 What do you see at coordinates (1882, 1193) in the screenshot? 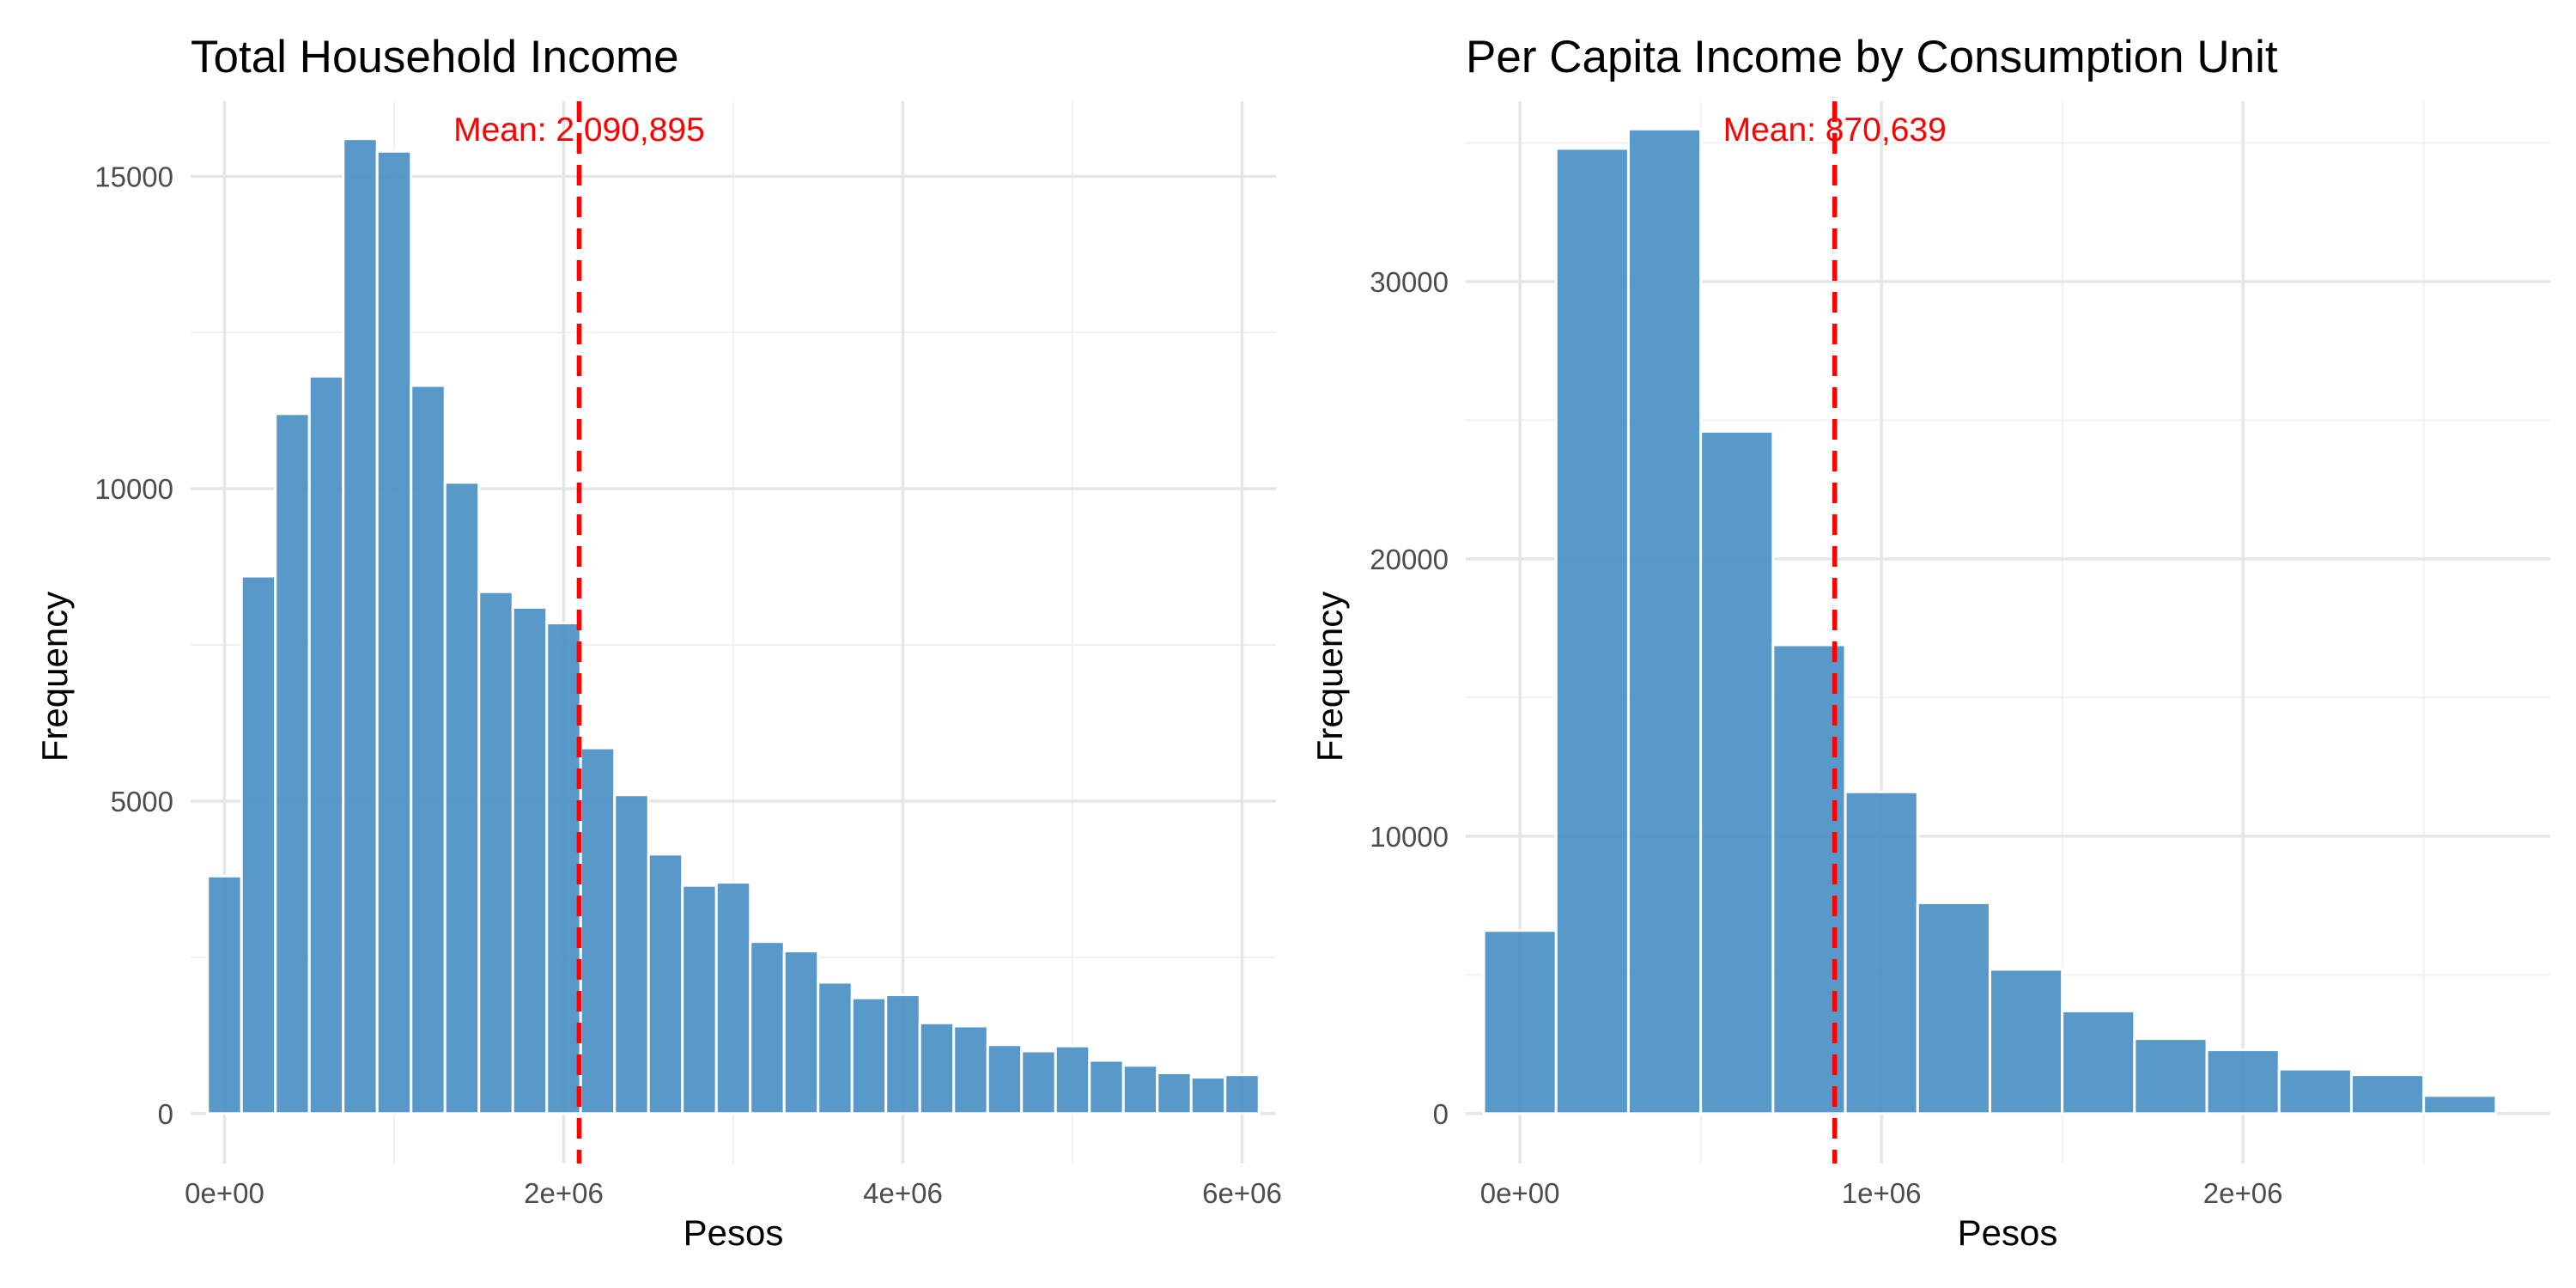
I see `x-tick-label: 1e+06` at bounding box center [1882, 1193].